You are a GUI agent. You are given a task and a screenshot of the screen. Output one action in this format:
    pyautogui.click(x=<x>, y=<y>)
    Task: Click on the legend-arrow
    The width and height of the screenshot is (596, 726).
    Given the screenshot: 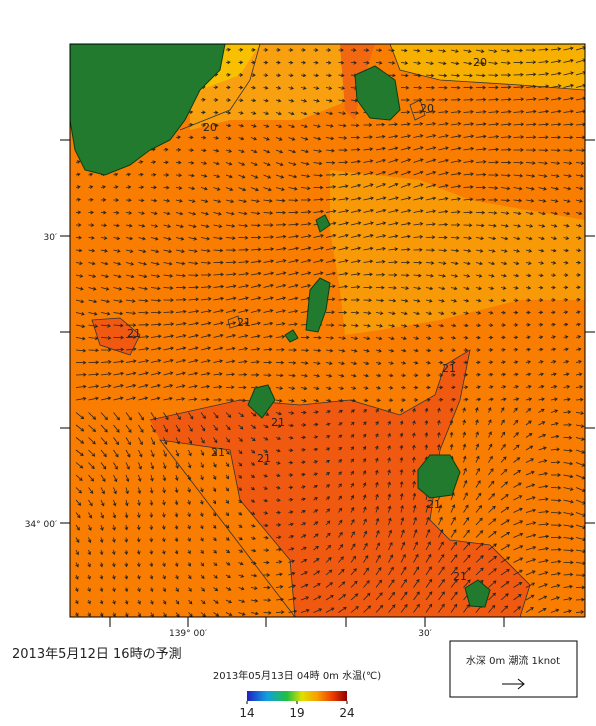 What is the action you would take?
    pyautogui.click(x=513, y=684)
    